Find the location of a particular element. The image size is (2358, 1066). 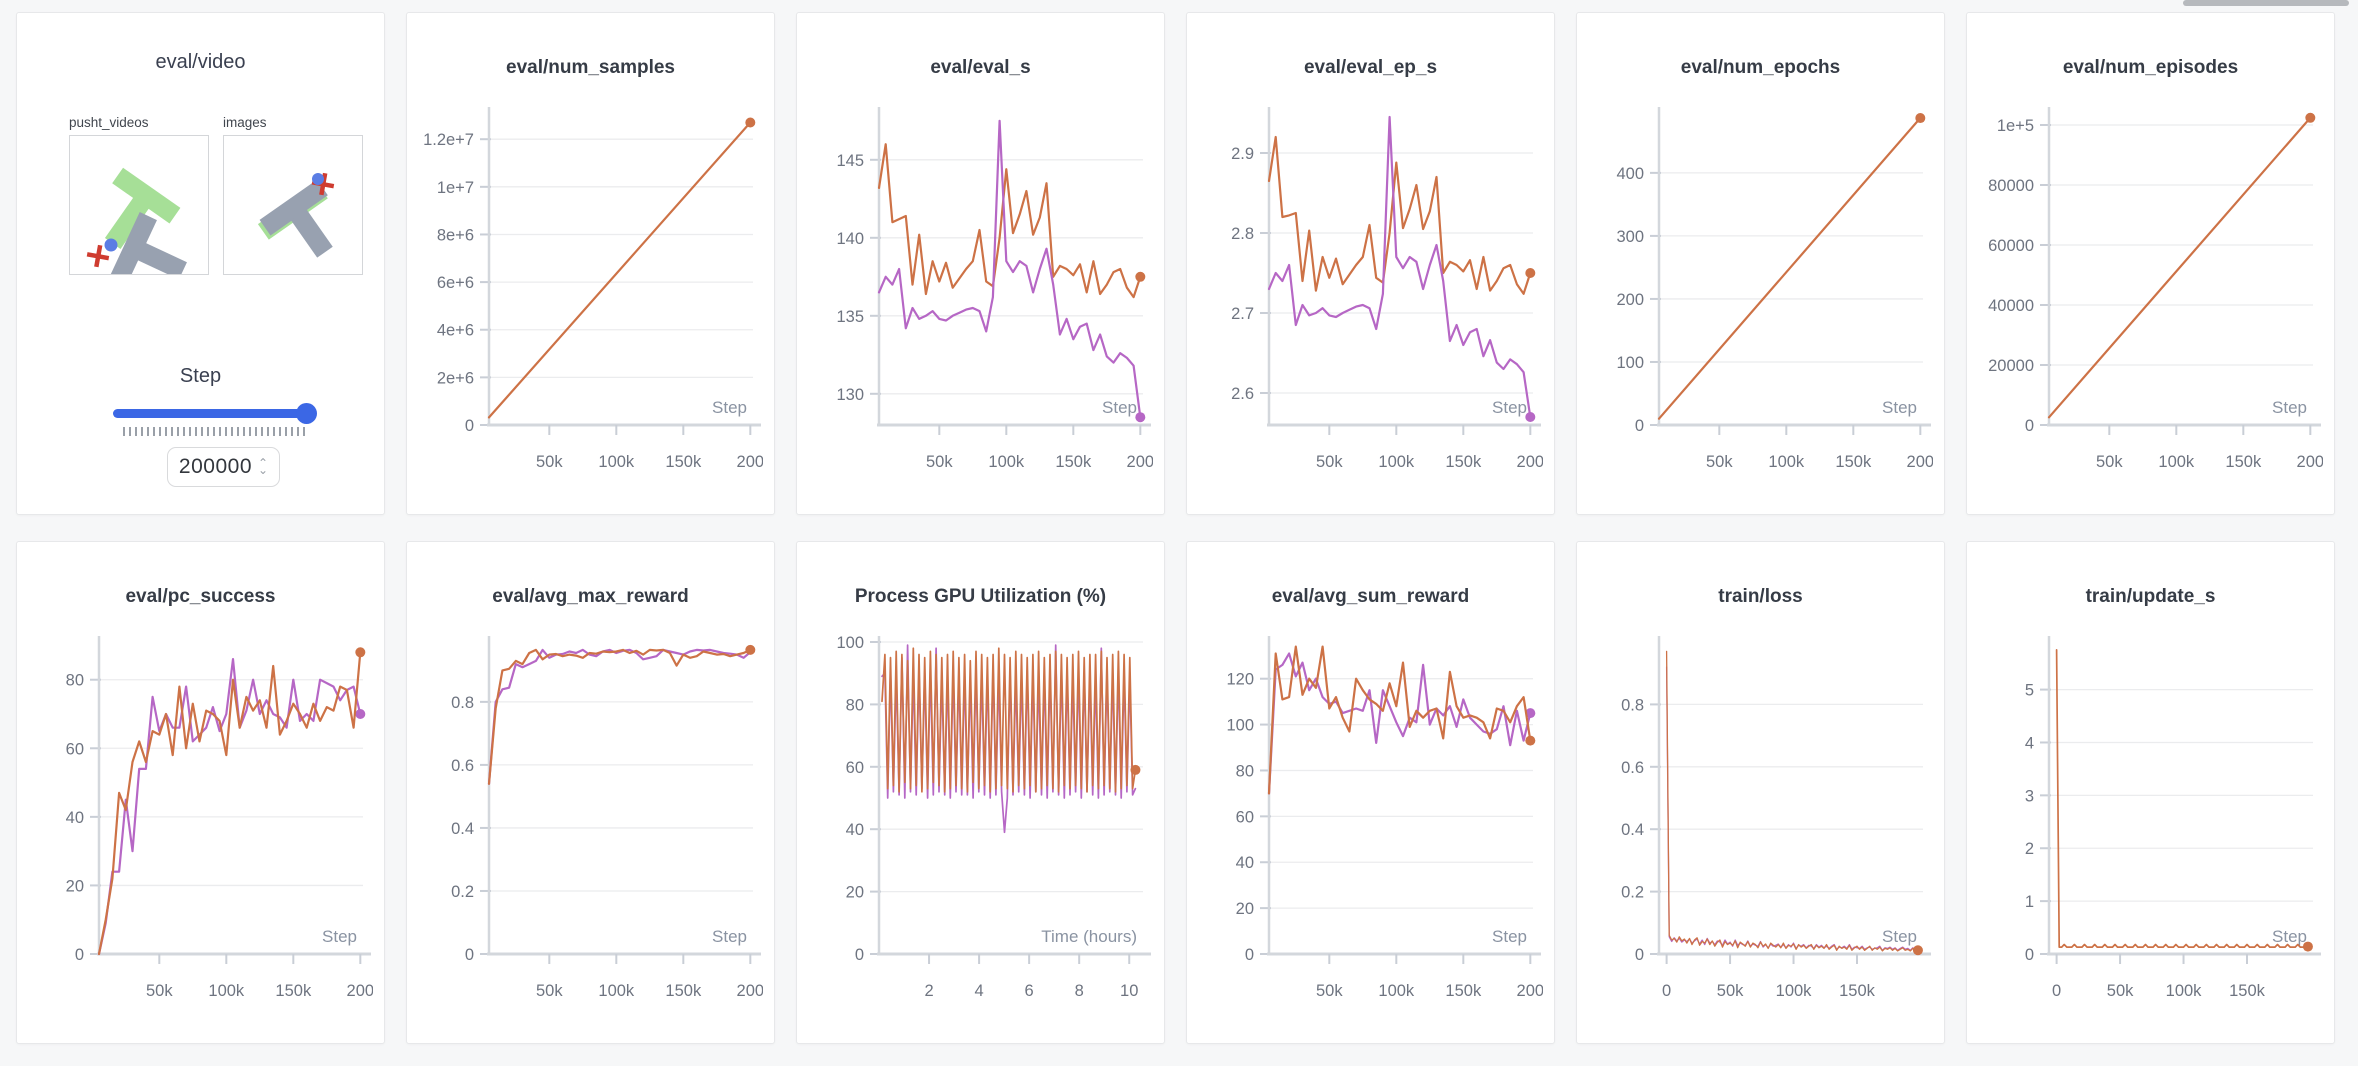

chart-canvas: 0 0.2 0.4 0.6 0.8 0 50k 100k 150k Step is located at coordinates (1776, 818).